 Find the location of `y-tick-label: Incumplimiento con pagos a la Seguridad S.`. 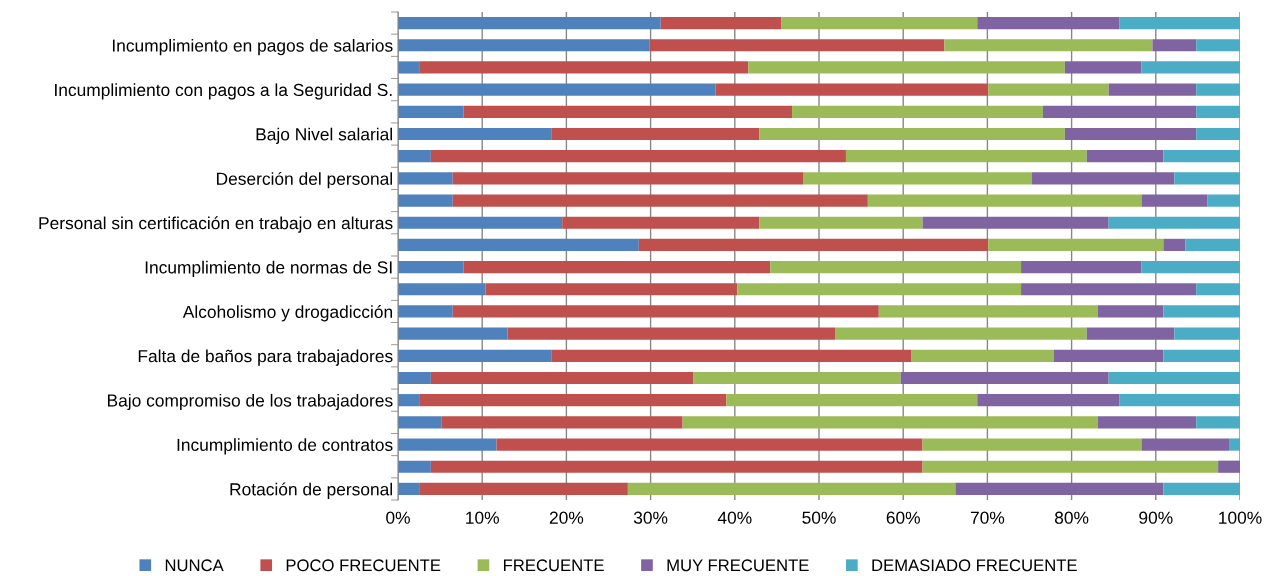

y-tick-label: Incumplimiento con pagos a la Seguridad S. is located at coordinates (223, 91).